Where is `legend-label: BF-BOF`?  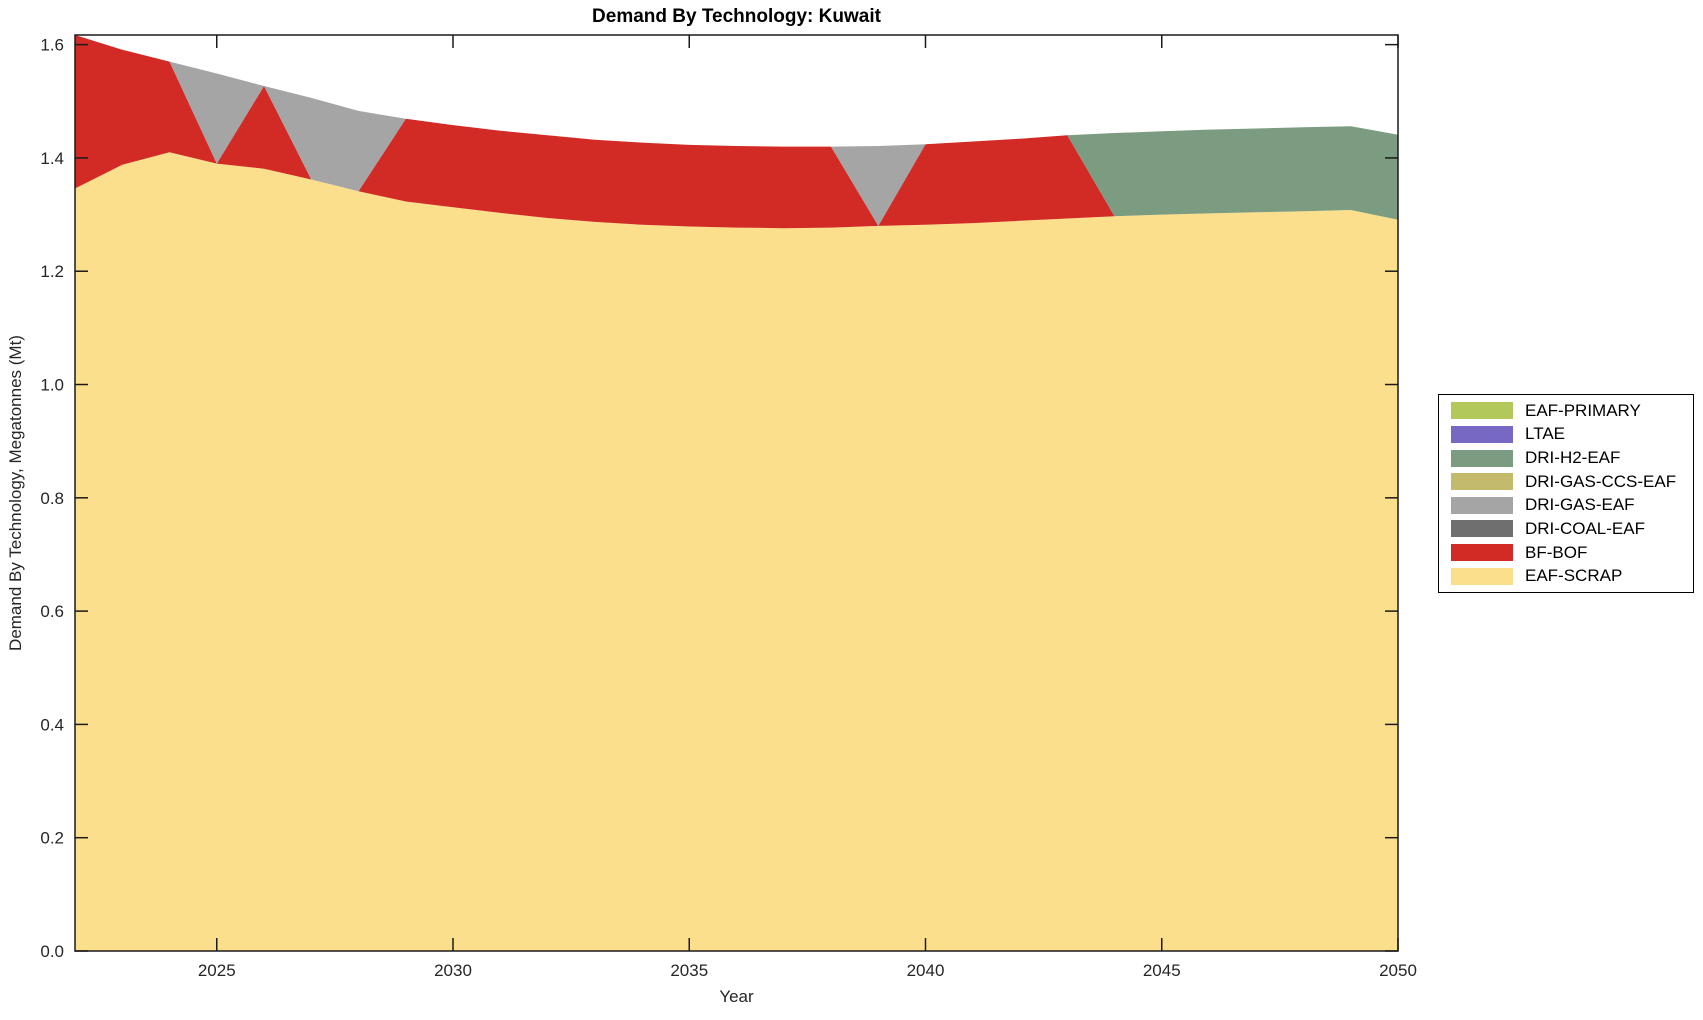
legend-label: BF-BOF is located at coordinates (1556, 552).